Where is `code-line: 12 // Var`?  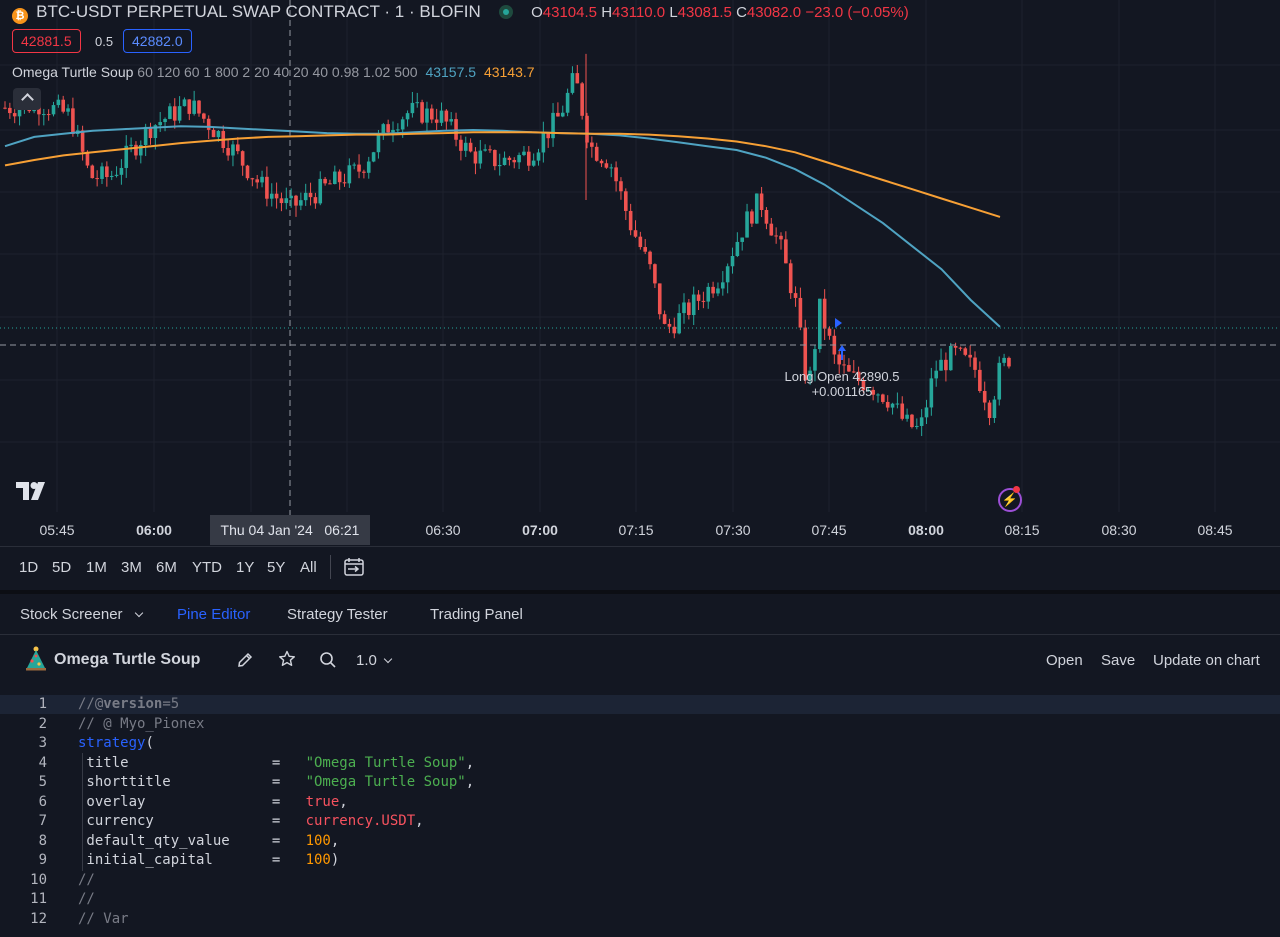 code-line: 12 // Var is located at coordinates (640, 919).